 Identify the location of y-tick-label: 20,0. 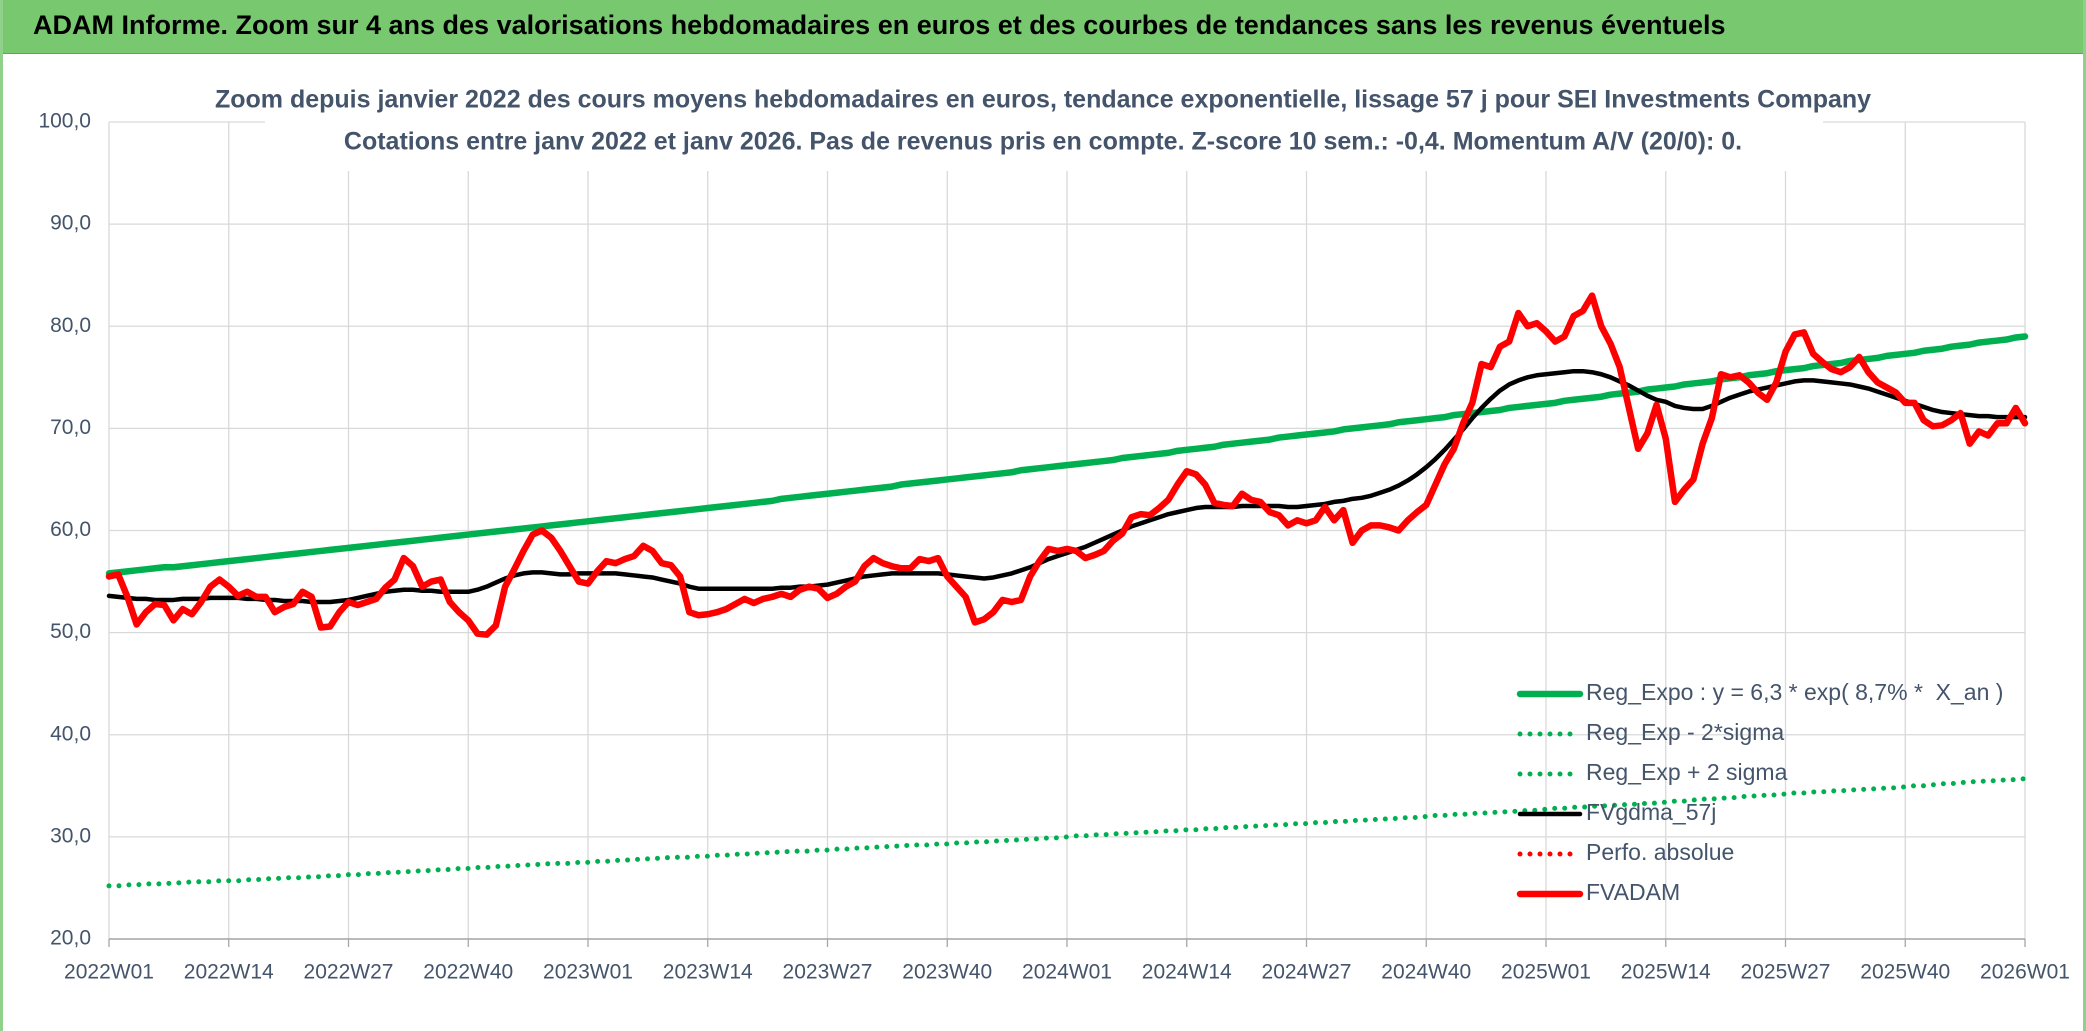
(70, 938).